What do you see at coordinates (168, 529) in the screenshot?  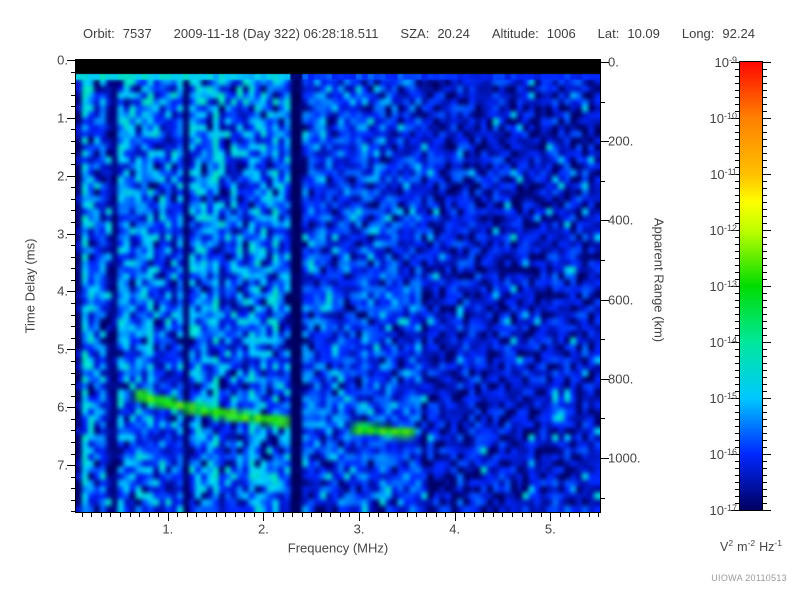 I see `x-tick-label: 1.` at bounding box center [168, 529].